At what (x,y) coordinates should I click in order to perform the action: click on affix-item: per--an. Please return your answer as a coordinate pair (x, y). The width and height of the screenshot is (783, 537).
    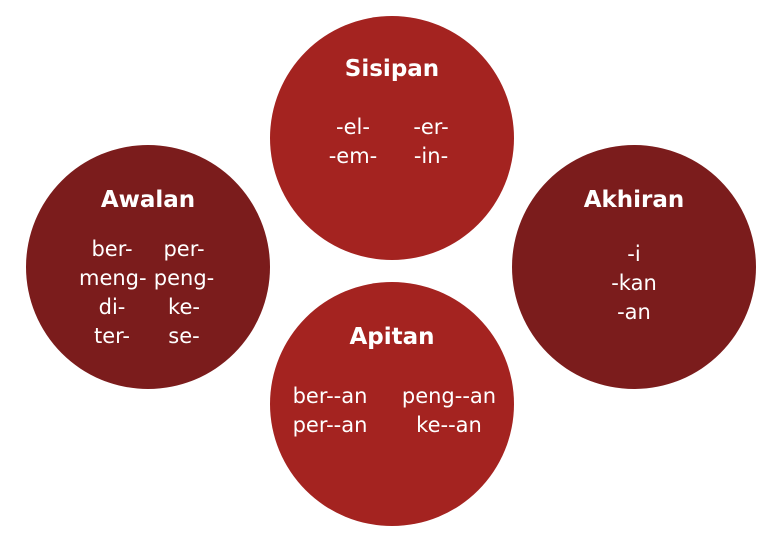
    Looking at the image, I should click on (330, 425).